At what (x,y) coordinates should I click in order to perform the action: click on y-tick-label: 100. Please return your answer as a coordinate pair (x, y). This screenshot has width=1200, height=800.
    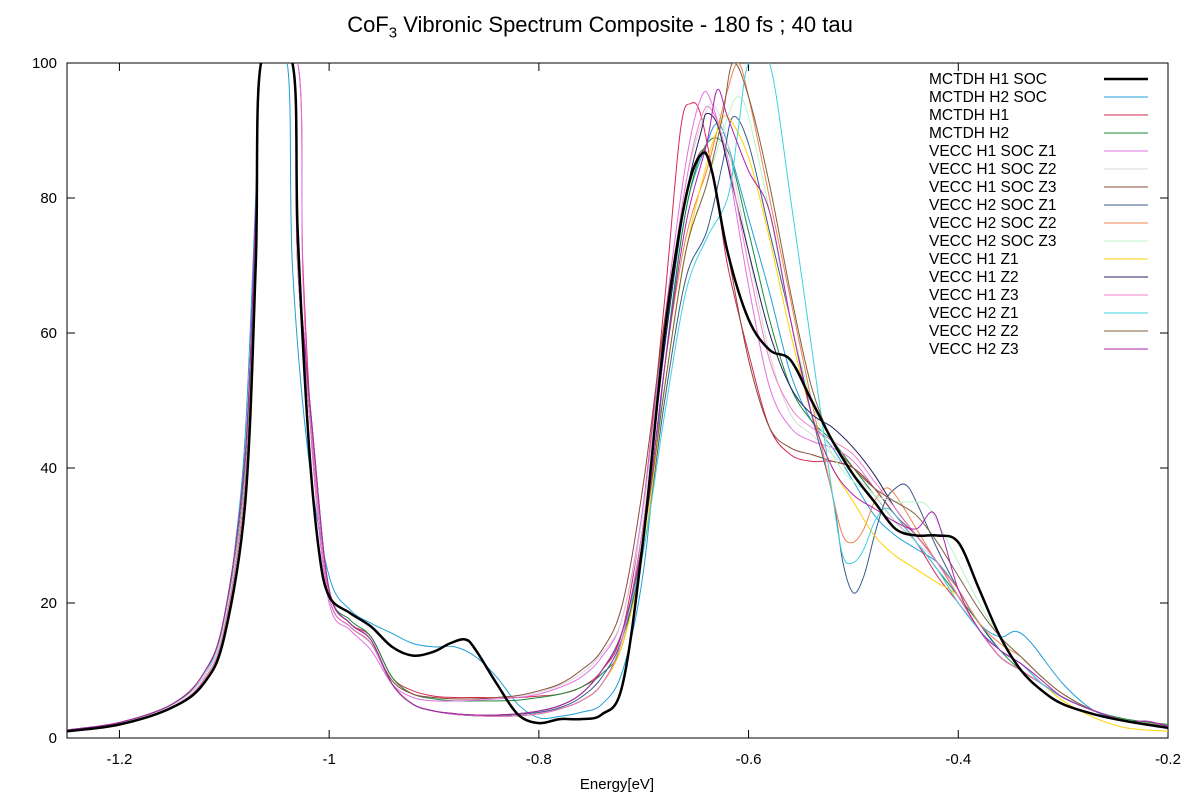
    Looking at the image, I should click on (44, 63).